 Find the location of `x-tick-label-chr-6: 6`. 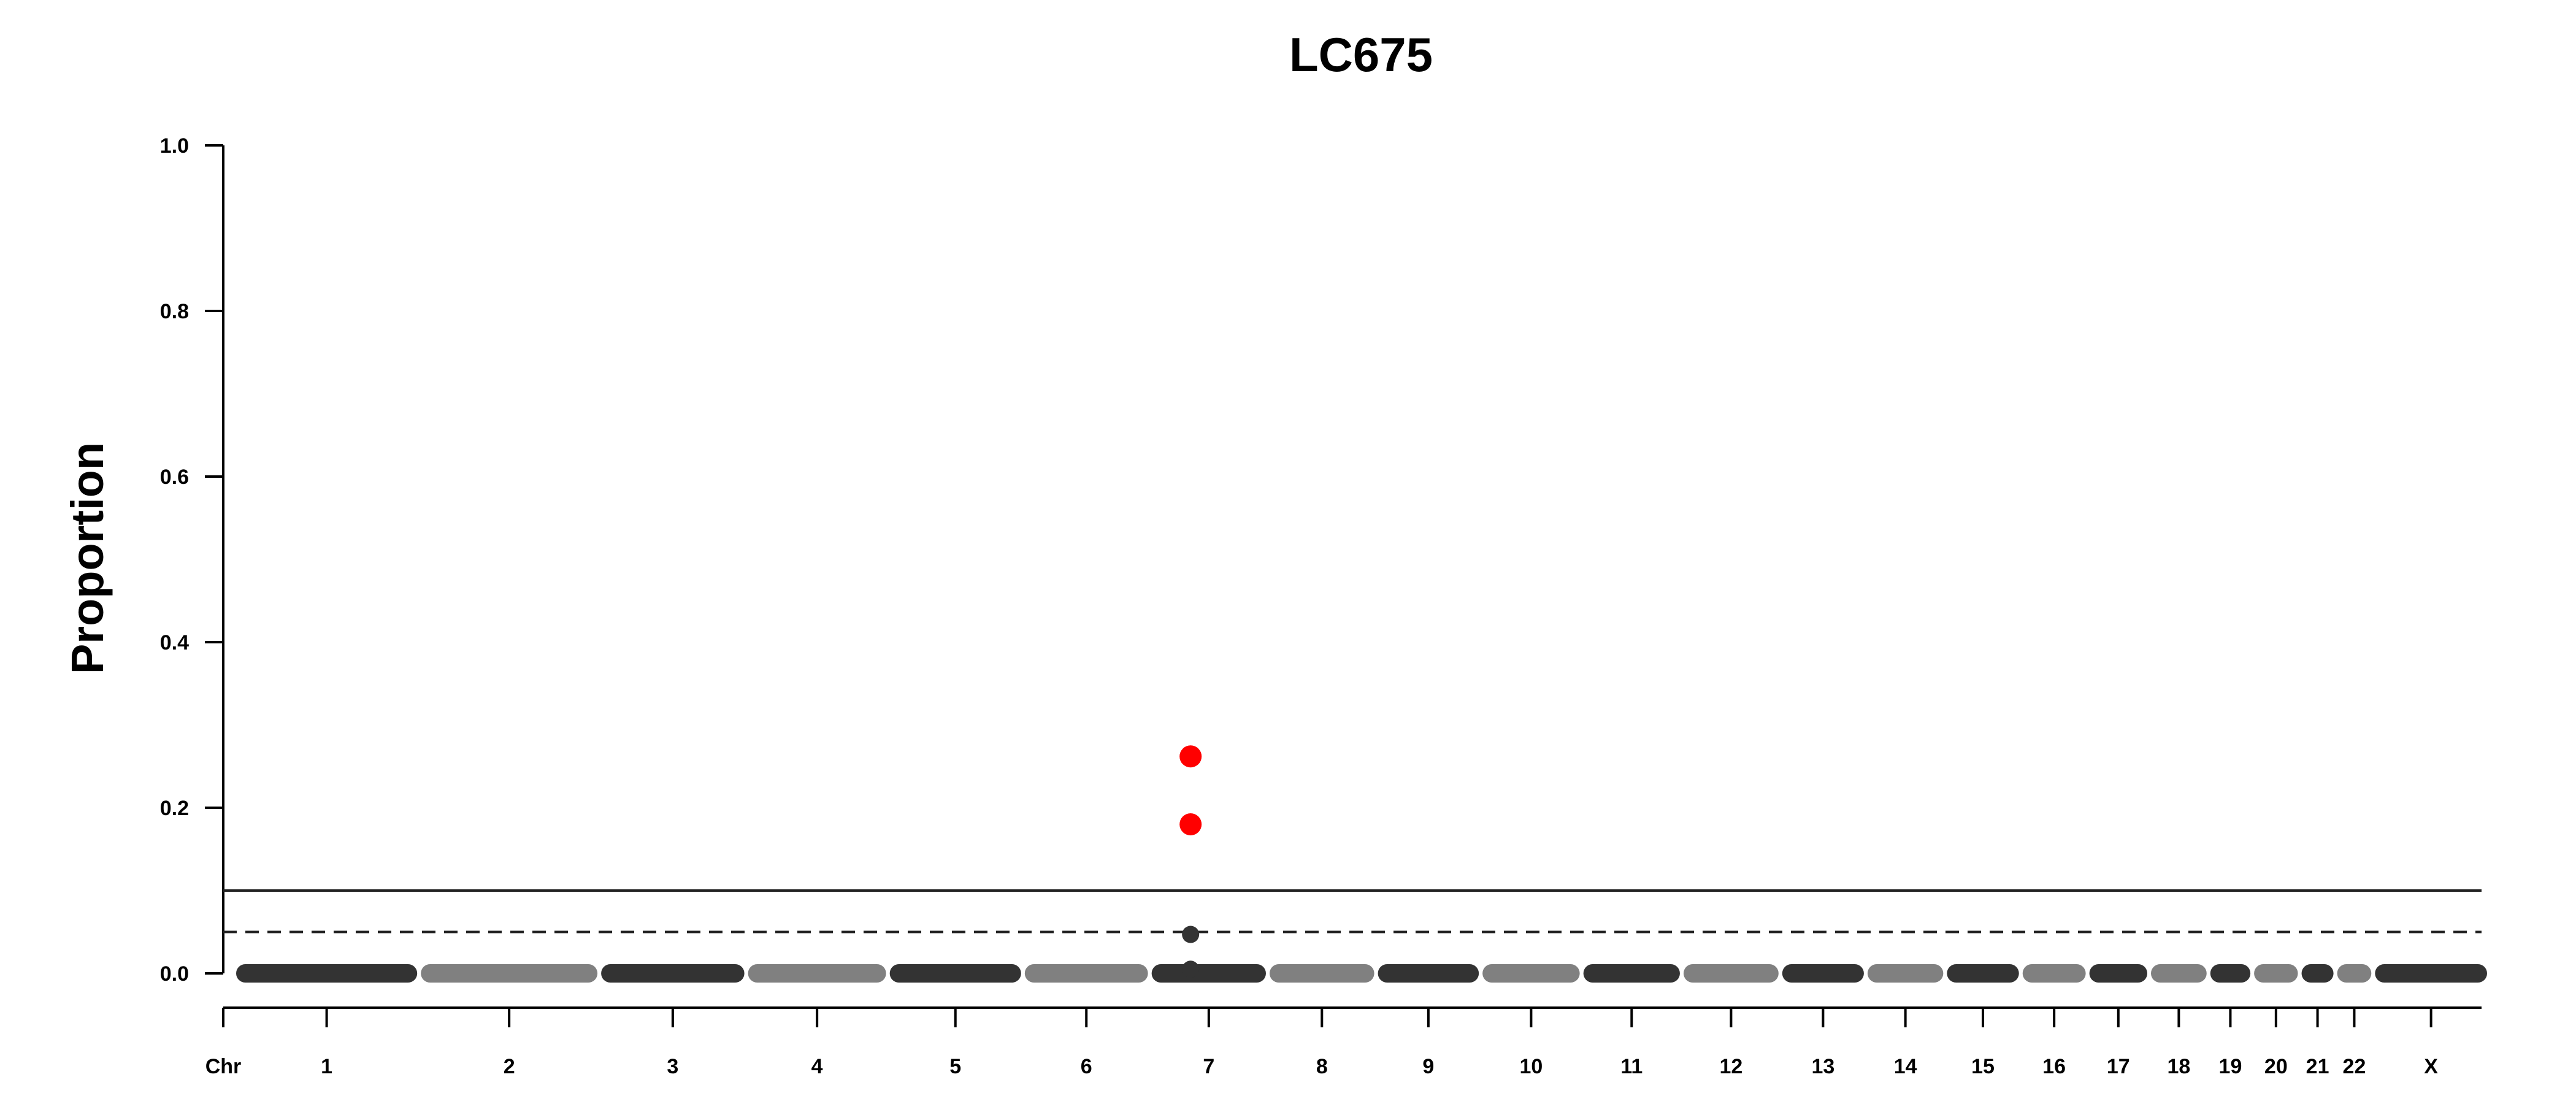

x-tick-label-chr-6: 6 is located at coordinates (1086, 1066).